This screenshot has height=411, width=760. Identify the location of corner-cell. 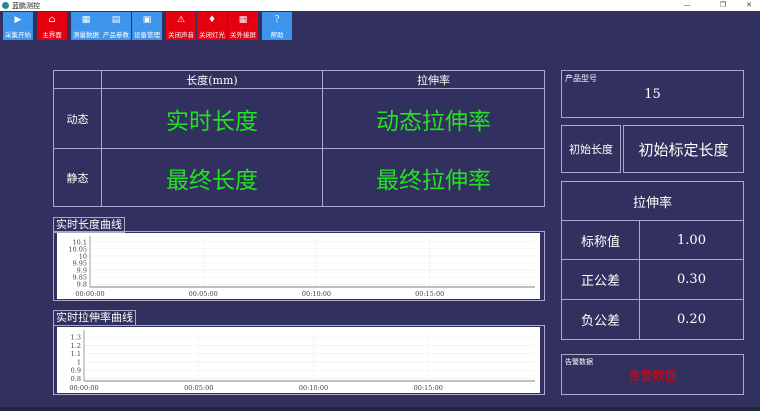
(77, 79).